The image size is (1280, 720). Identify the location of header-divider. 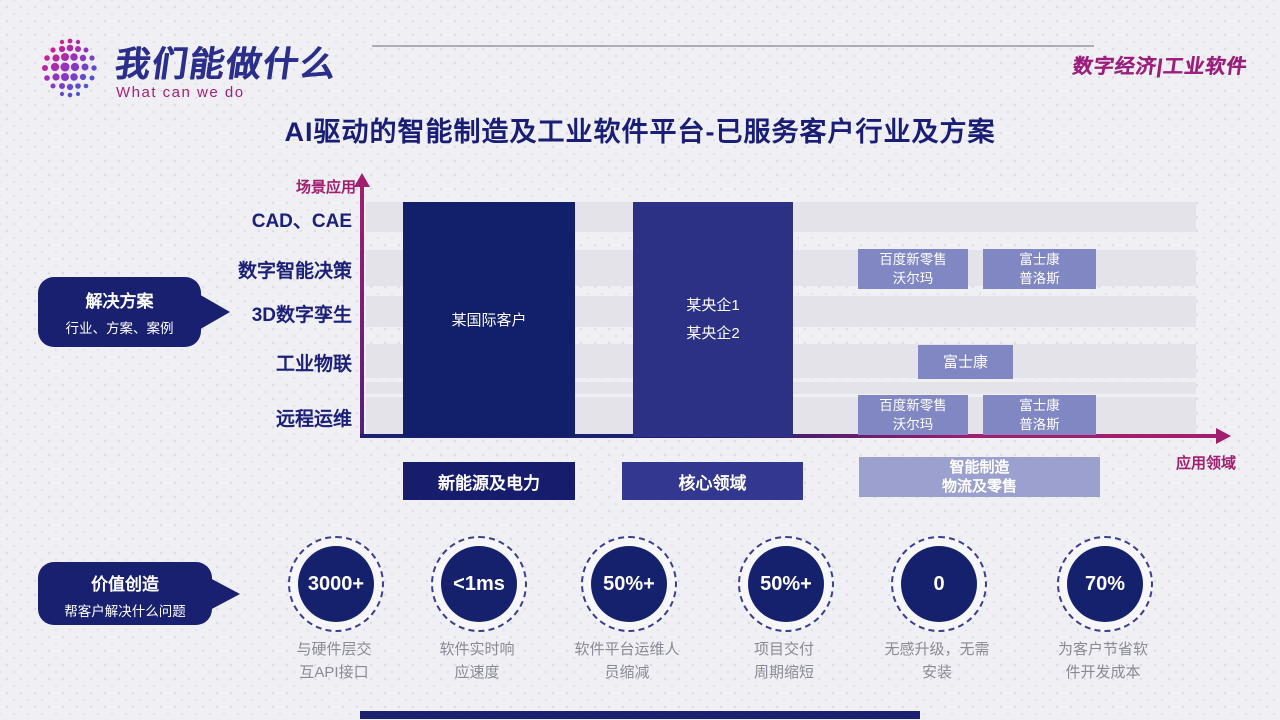
(733, 46).